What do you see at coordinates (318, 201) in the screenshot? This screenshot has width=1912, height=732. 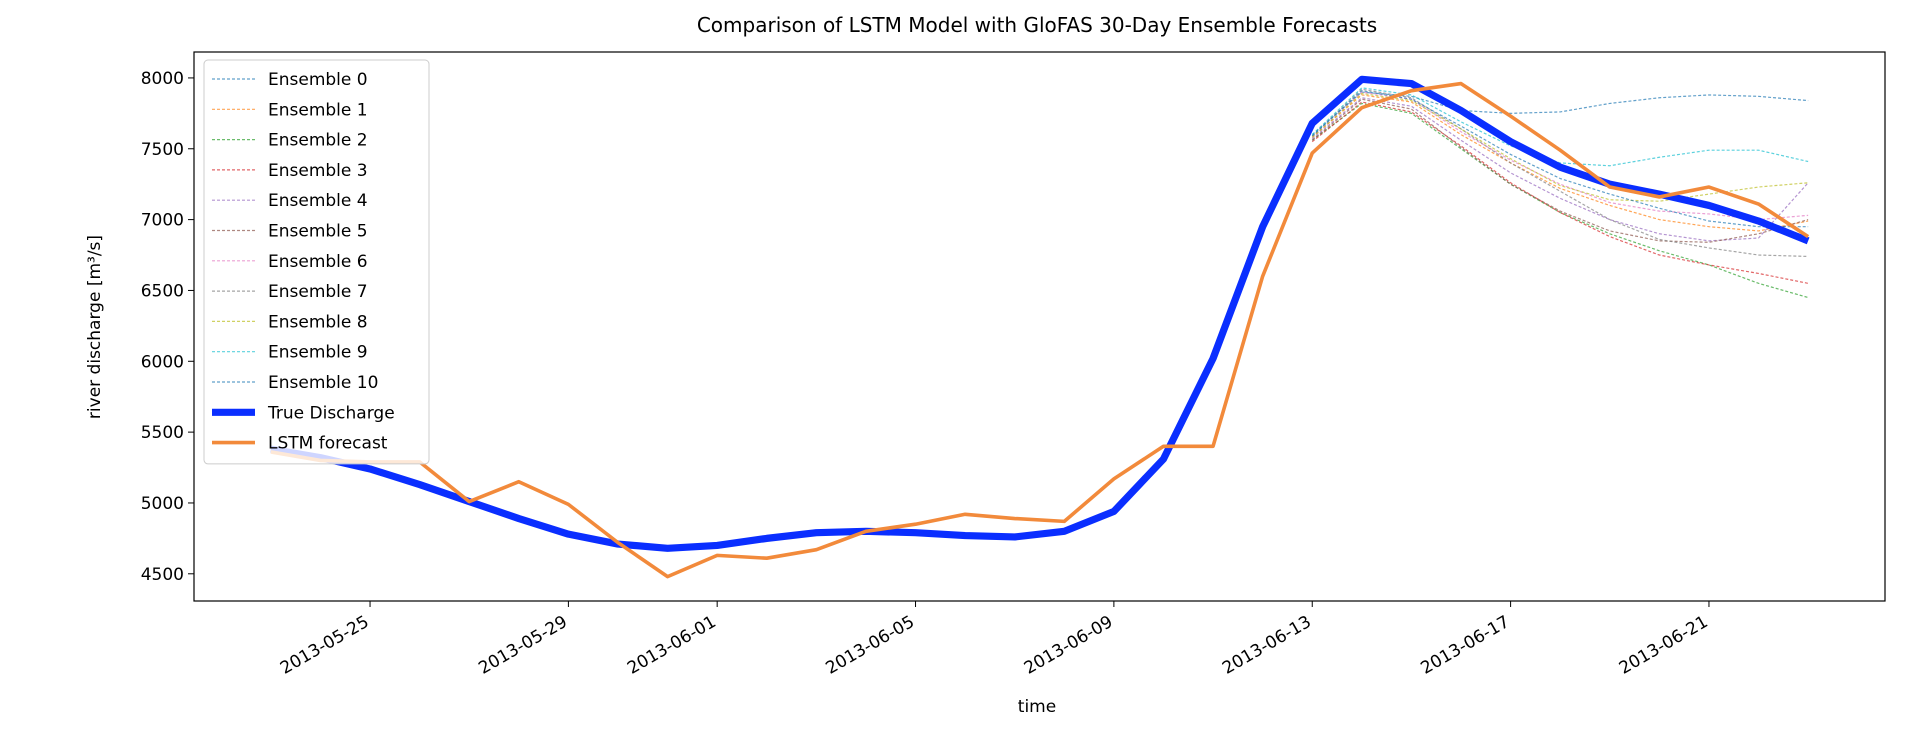 I see `legend-label: Ensemble 4` at bounding box center [318, 201].